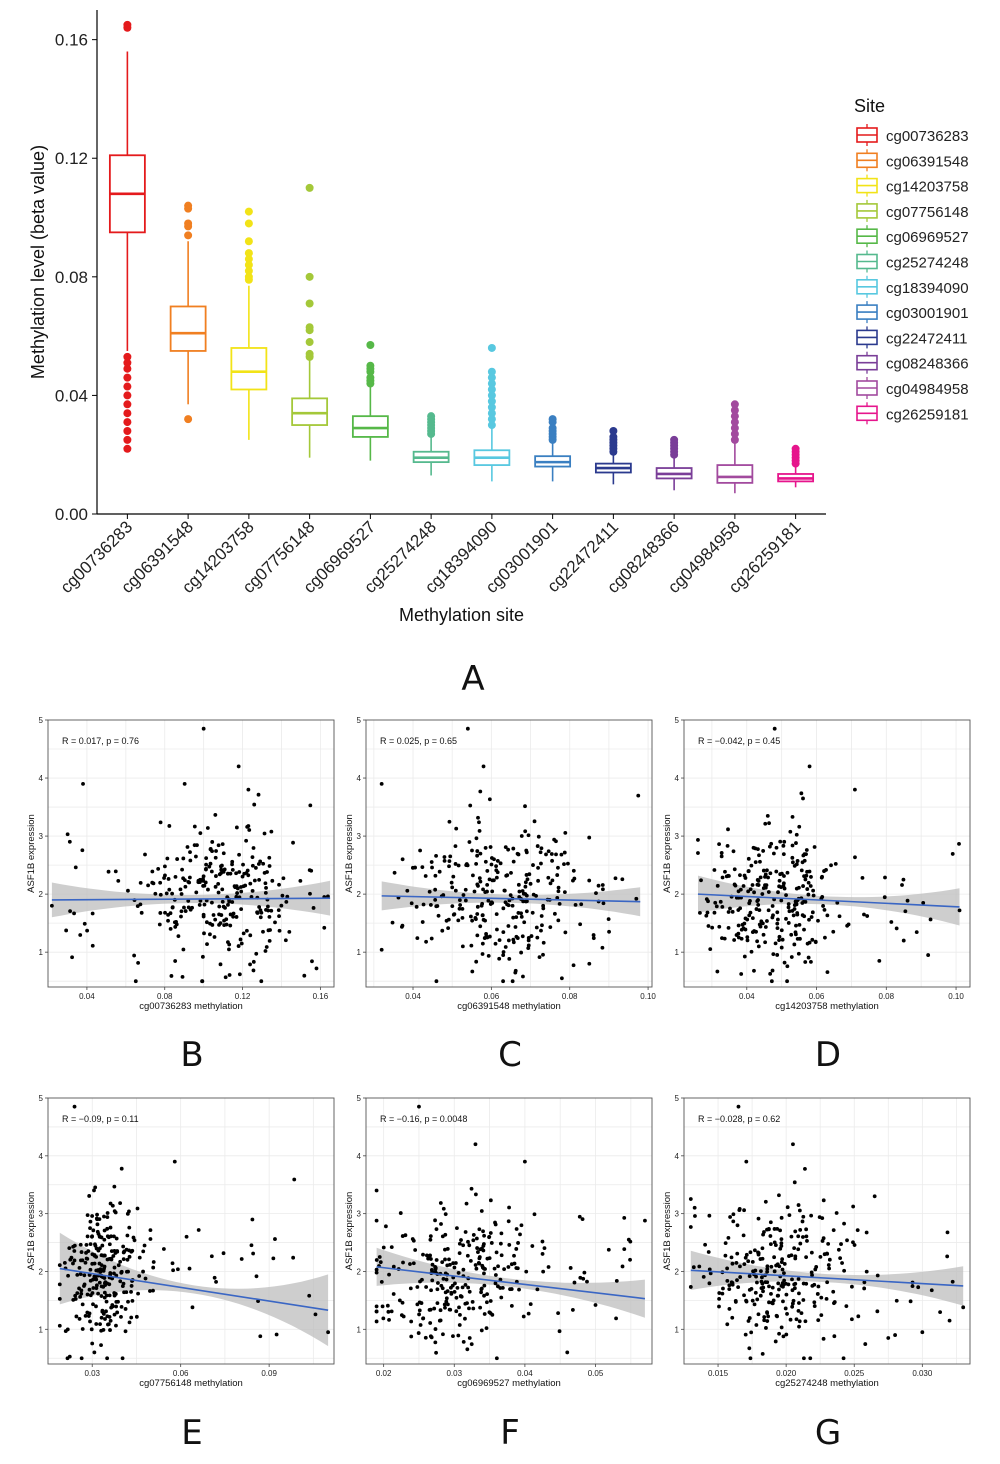  Describe the element at coordinates (828, 1433) in the screenshot. I see `panel-label-G: G` at that location.